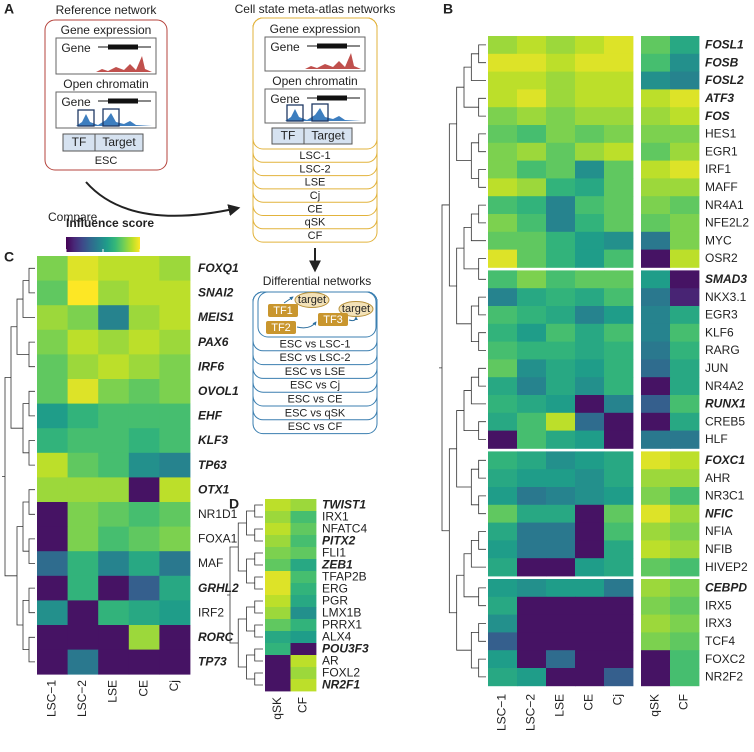  I want to click on reference-title: Reference network, so click(107, 10).